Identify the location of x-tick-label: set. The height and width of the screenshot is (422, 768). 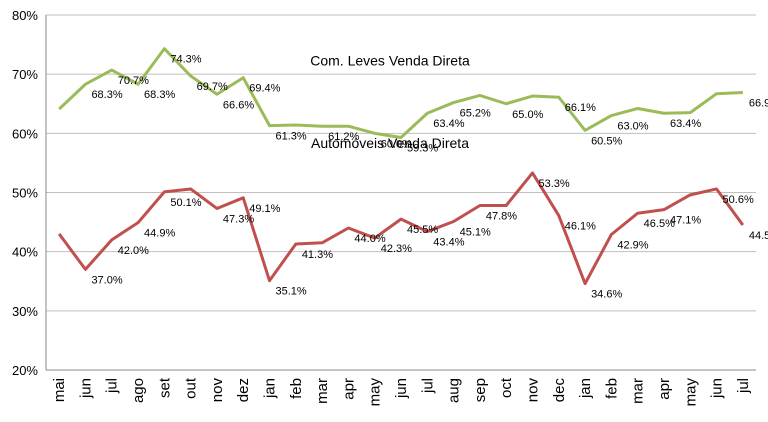
(164, 387).